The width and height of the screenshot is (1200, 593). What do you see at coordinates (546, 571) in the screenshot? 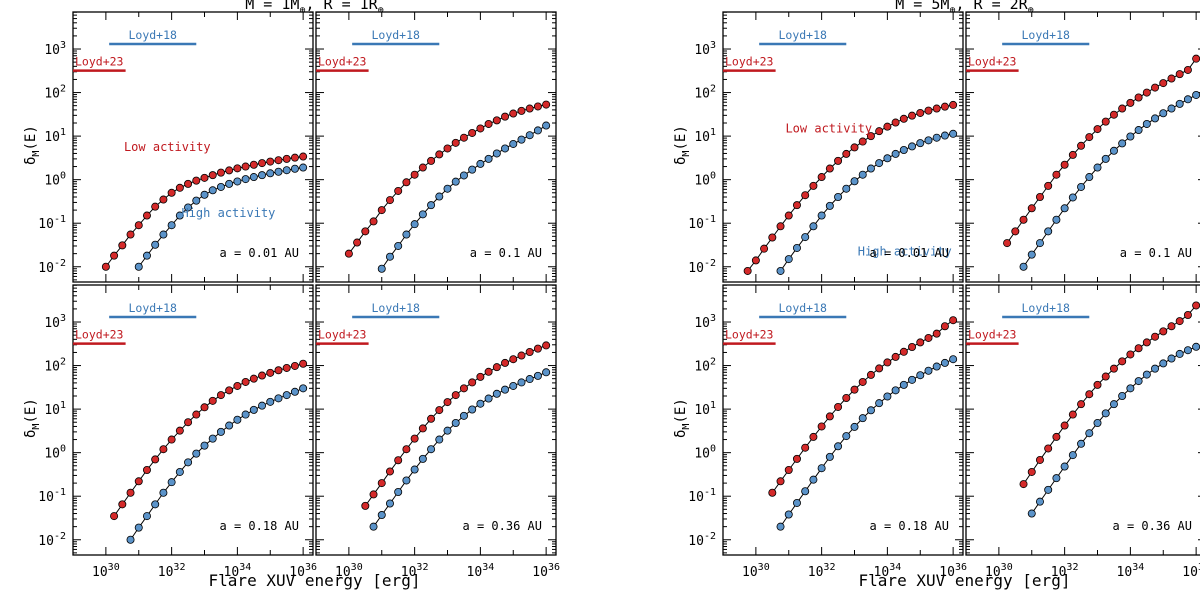
I see `x-tick-label: 1036` at bounding box center [546, 571].